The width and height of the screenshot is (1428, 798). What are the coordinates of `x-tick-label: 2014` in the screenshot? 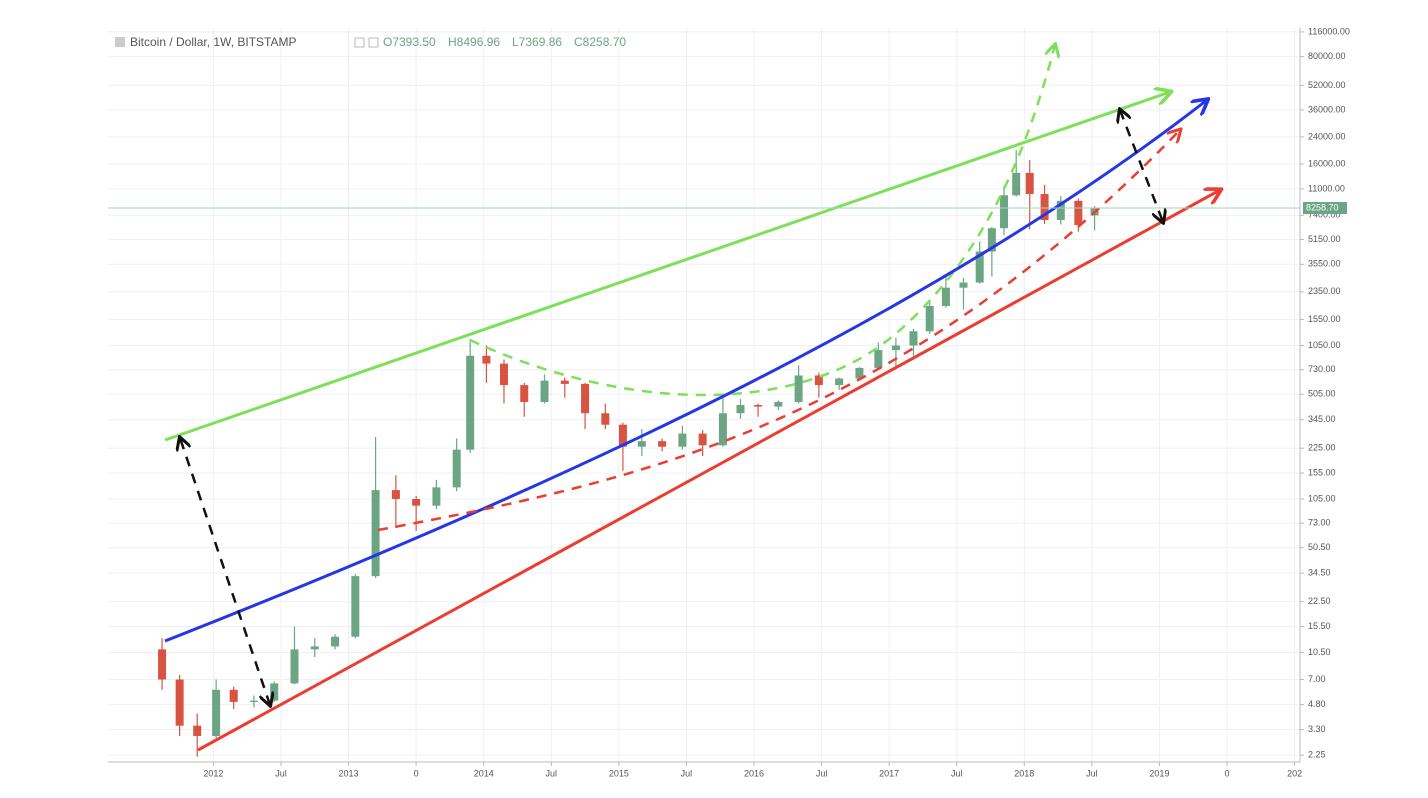 It's located at (484, 773).